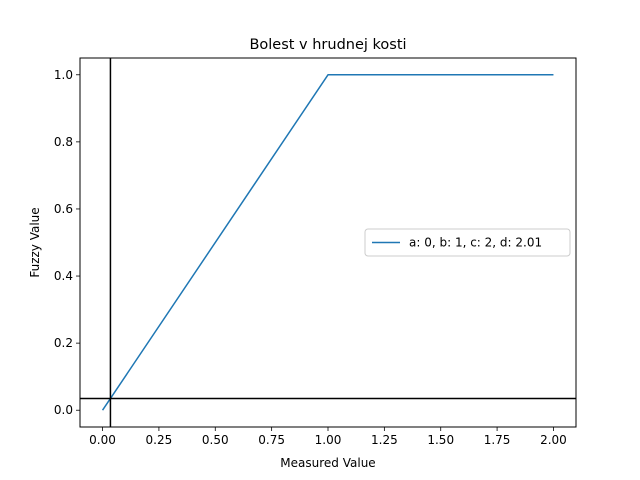  I want to click on y-tick-label: 0.2, so click(63, 343).